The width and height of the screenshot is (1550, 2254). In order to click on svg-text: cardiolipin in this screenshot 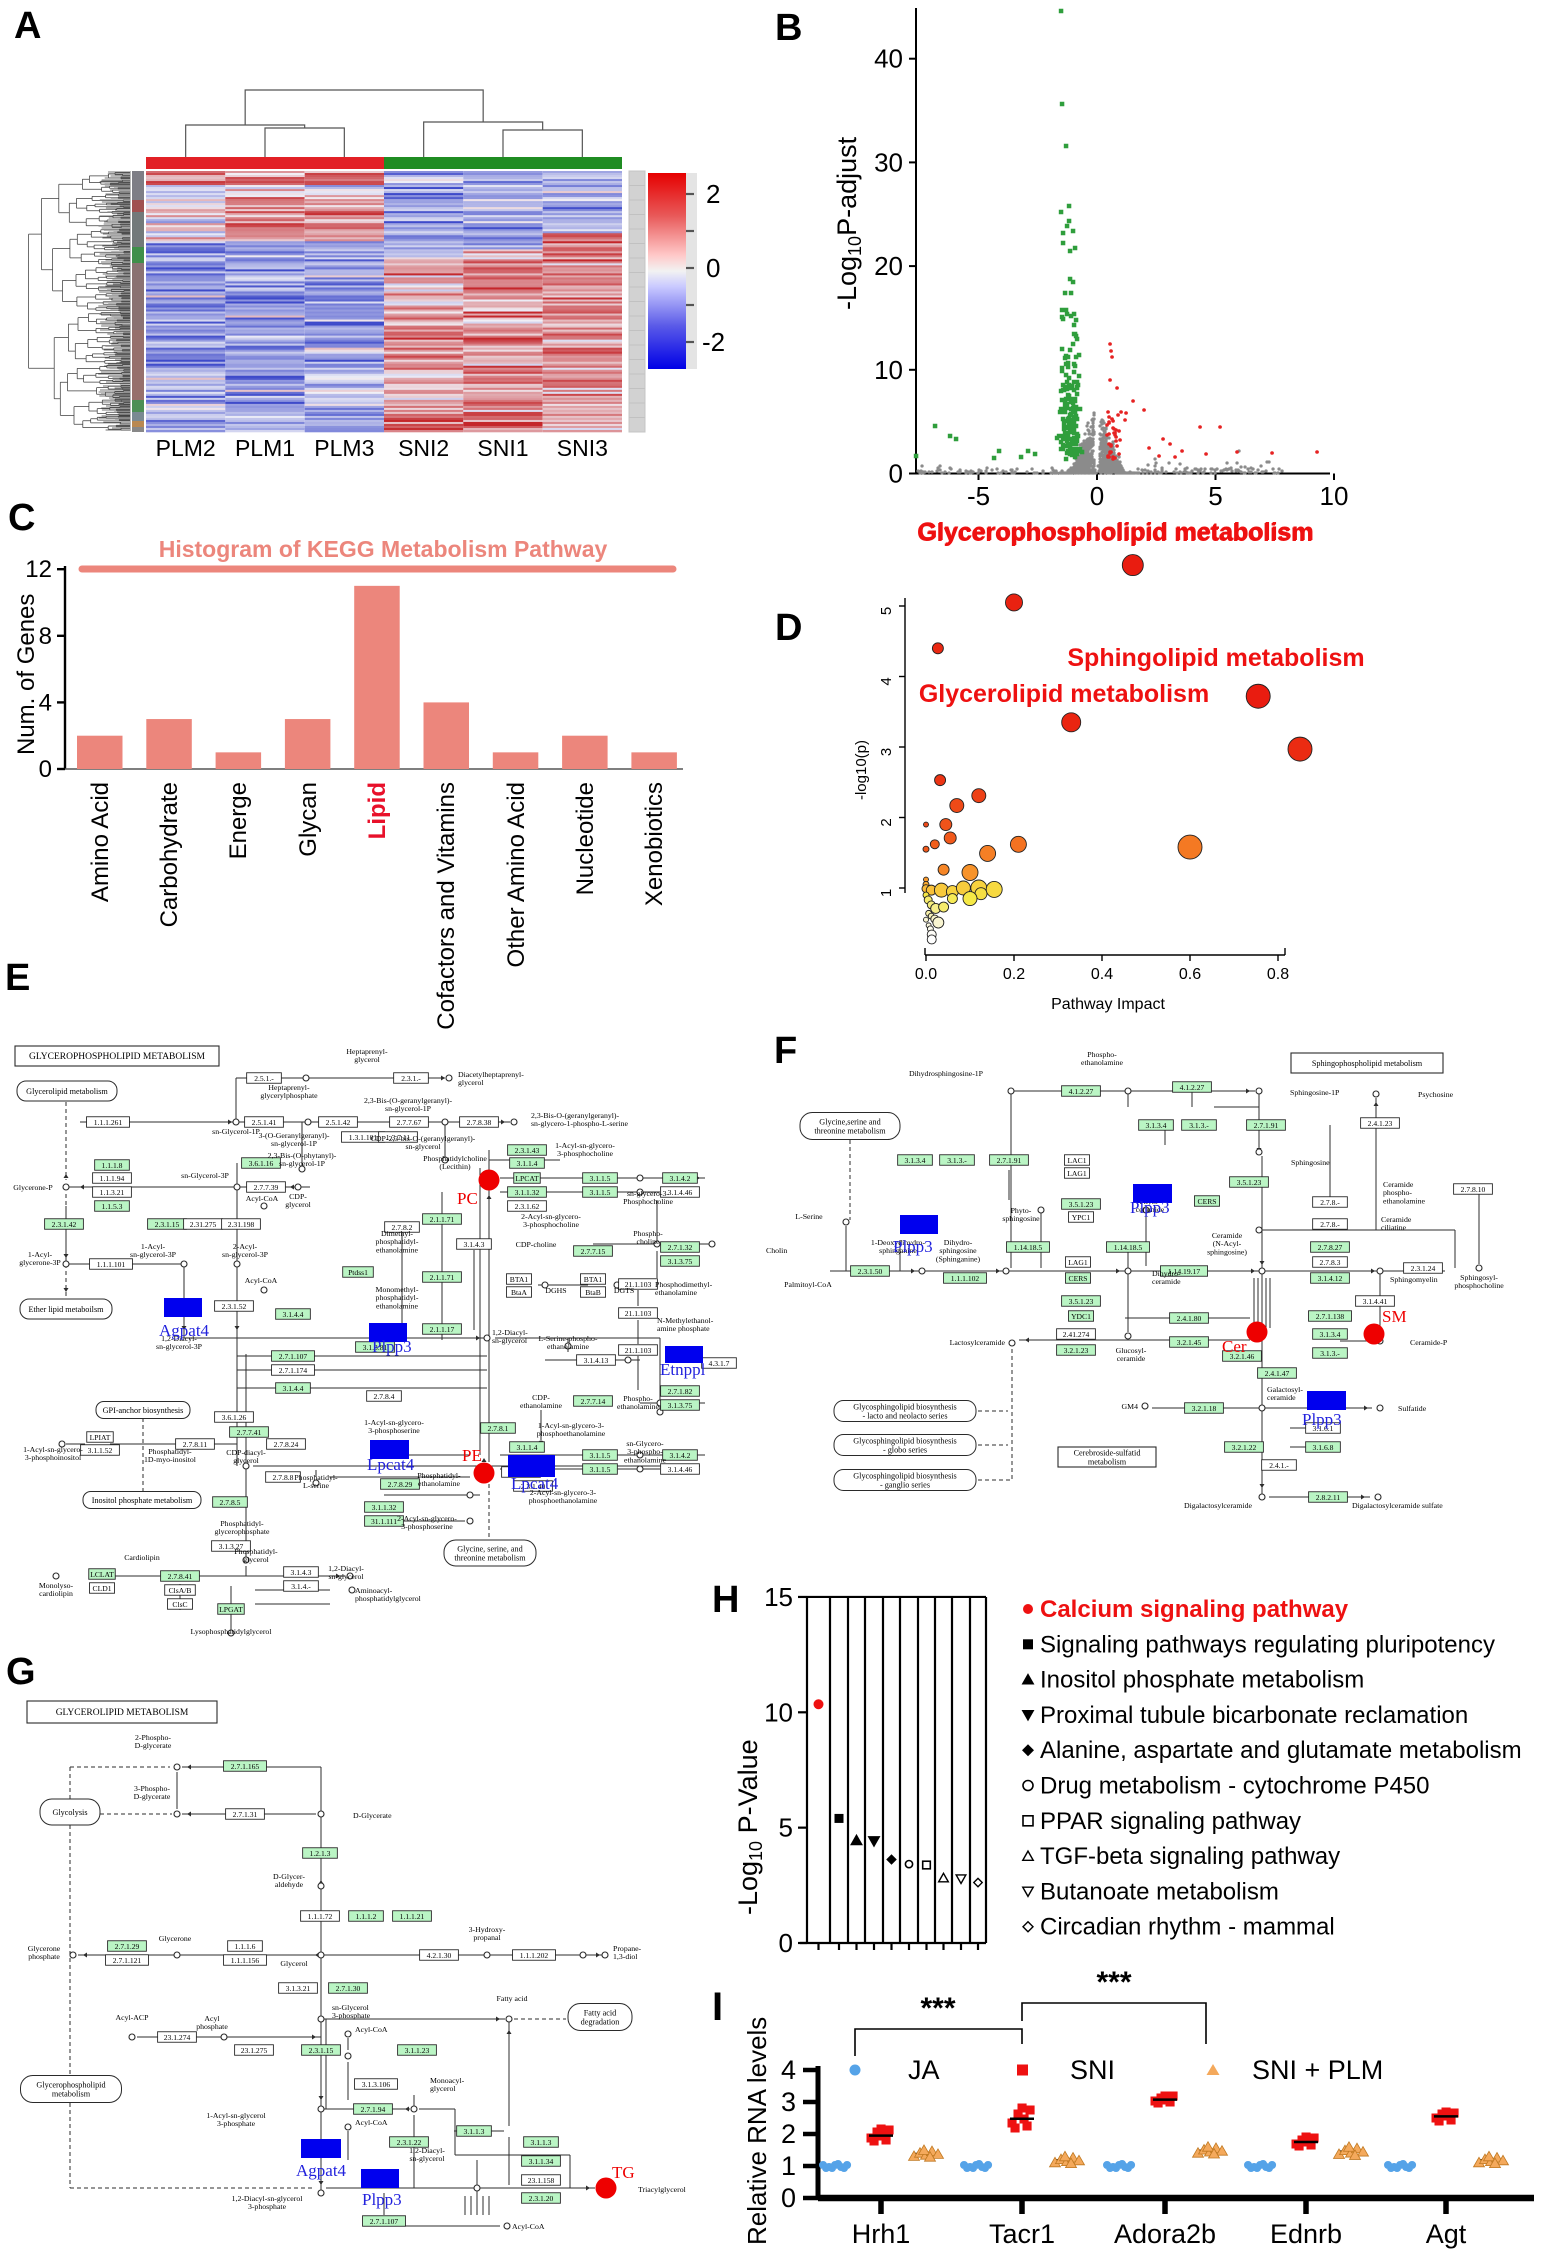, I will do `click(56, 1593)`.